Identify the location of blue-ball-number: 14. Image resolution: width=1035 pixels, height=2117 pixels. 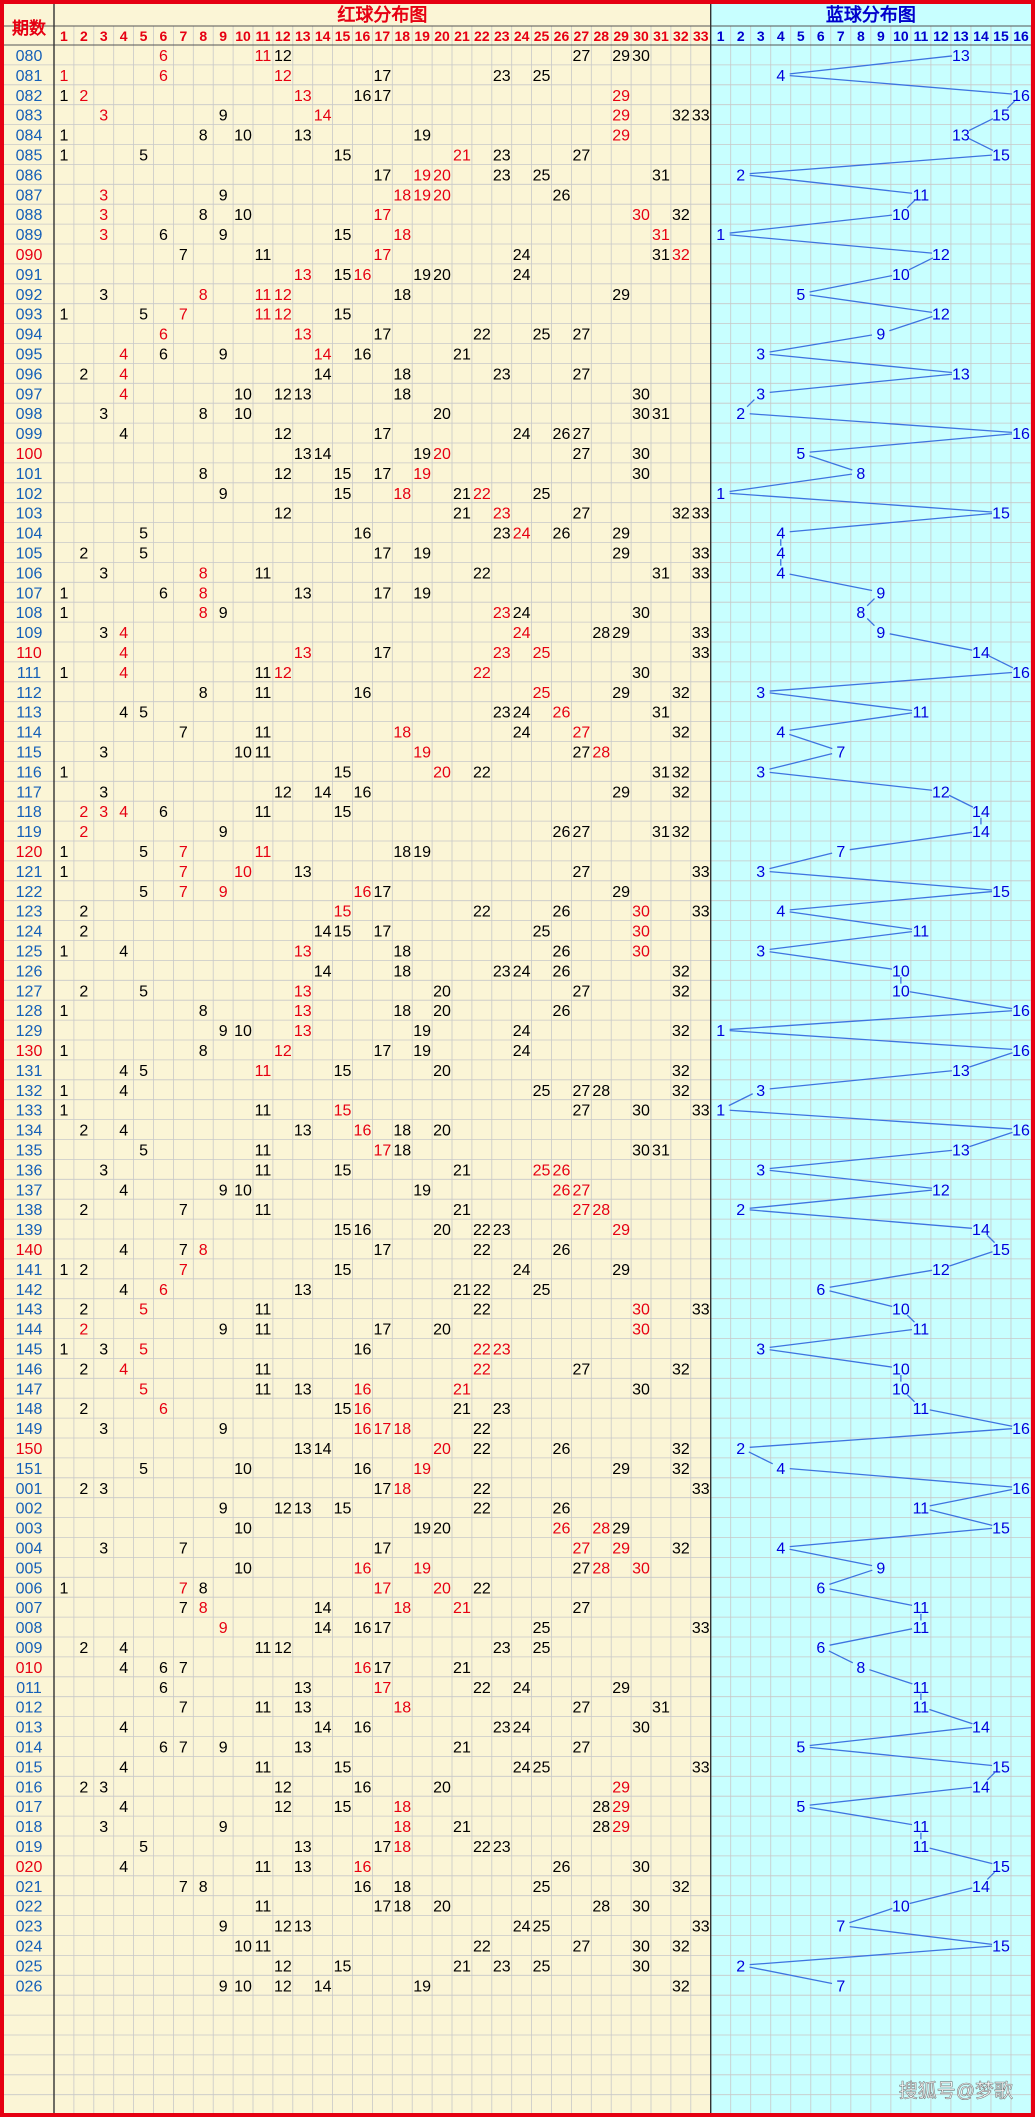
(981, 832).